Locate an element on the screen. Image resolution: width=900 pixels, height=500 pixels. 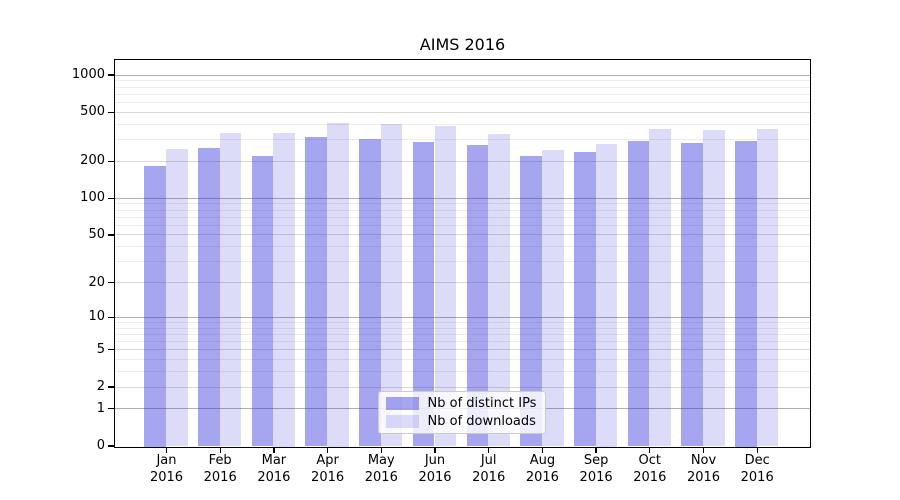
x-tick-mark-jul is located at coordinates (489, 450).